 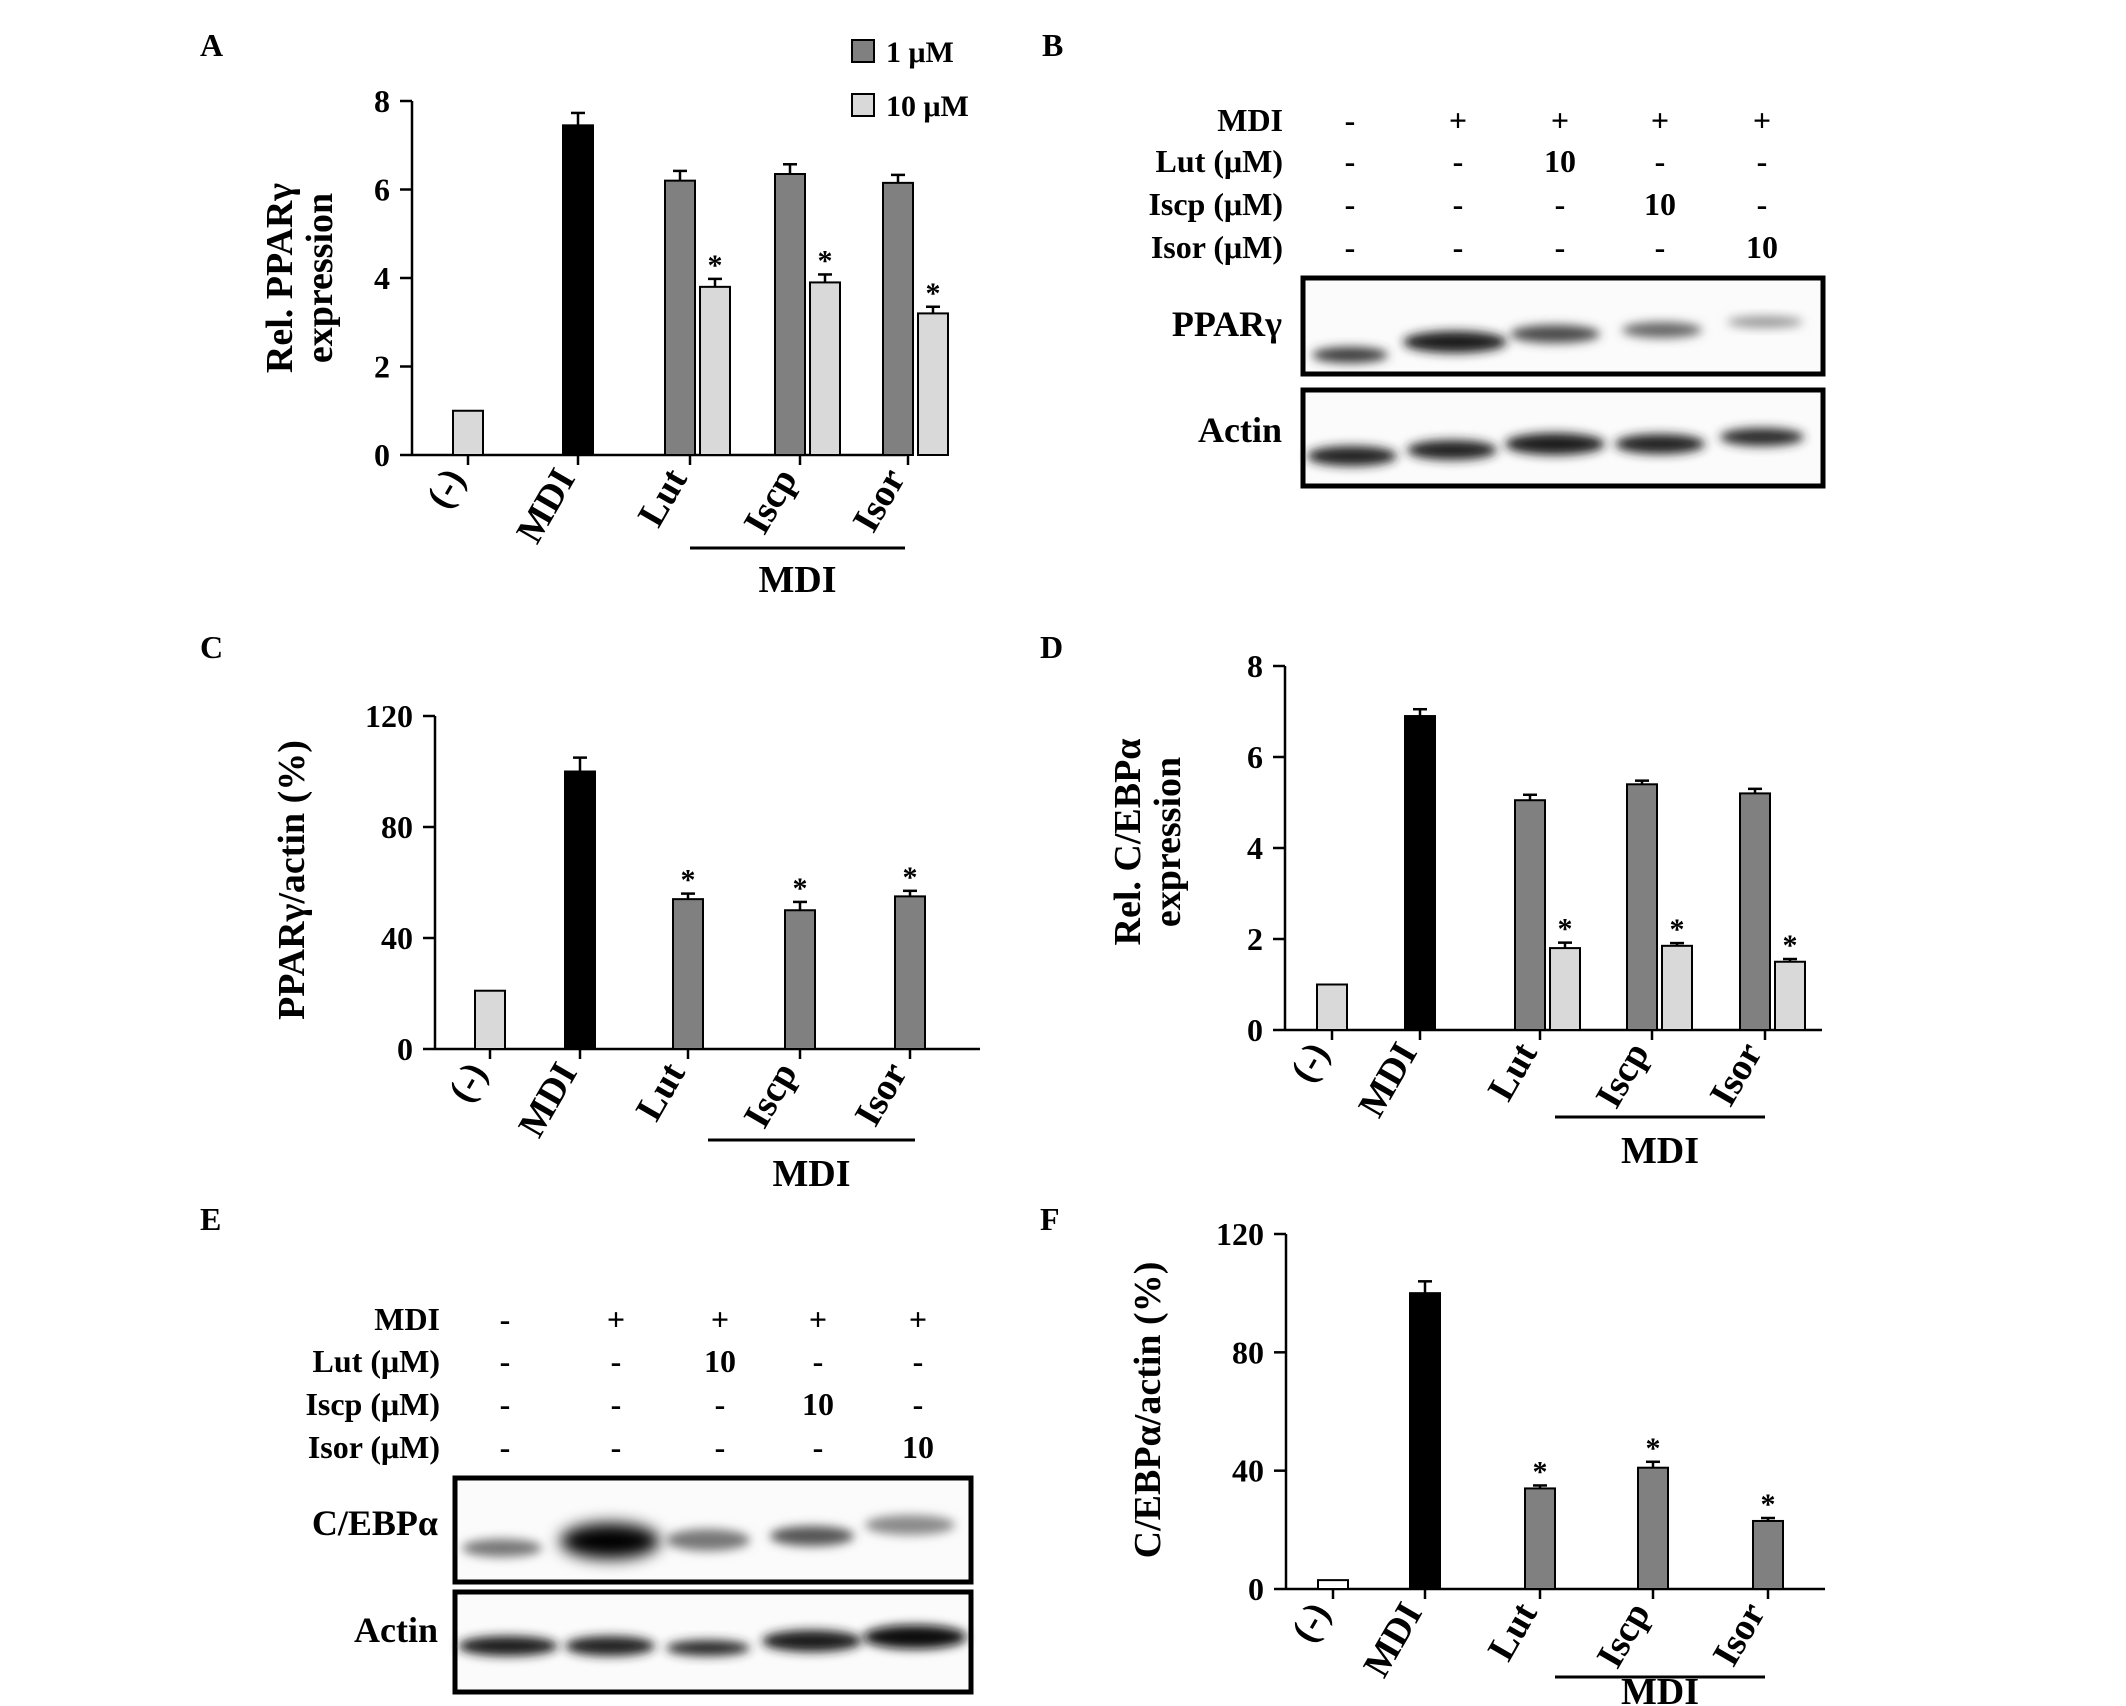 What do you see at coordinates (382, 278) in the screenshot?
I see `y-tick-label: 4` at bounding box center [382, 278].